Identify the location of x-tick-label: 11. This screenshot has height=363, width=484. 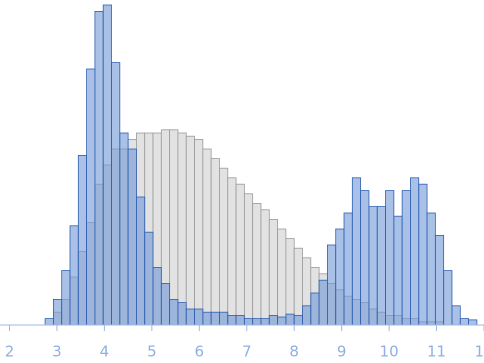
(436, 352).